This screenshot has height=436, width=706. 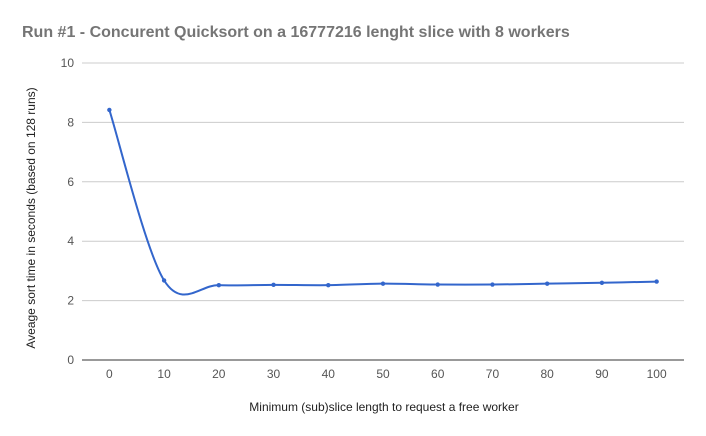 I want to click on x-tick-label: 20, so click(x=219, y=374).